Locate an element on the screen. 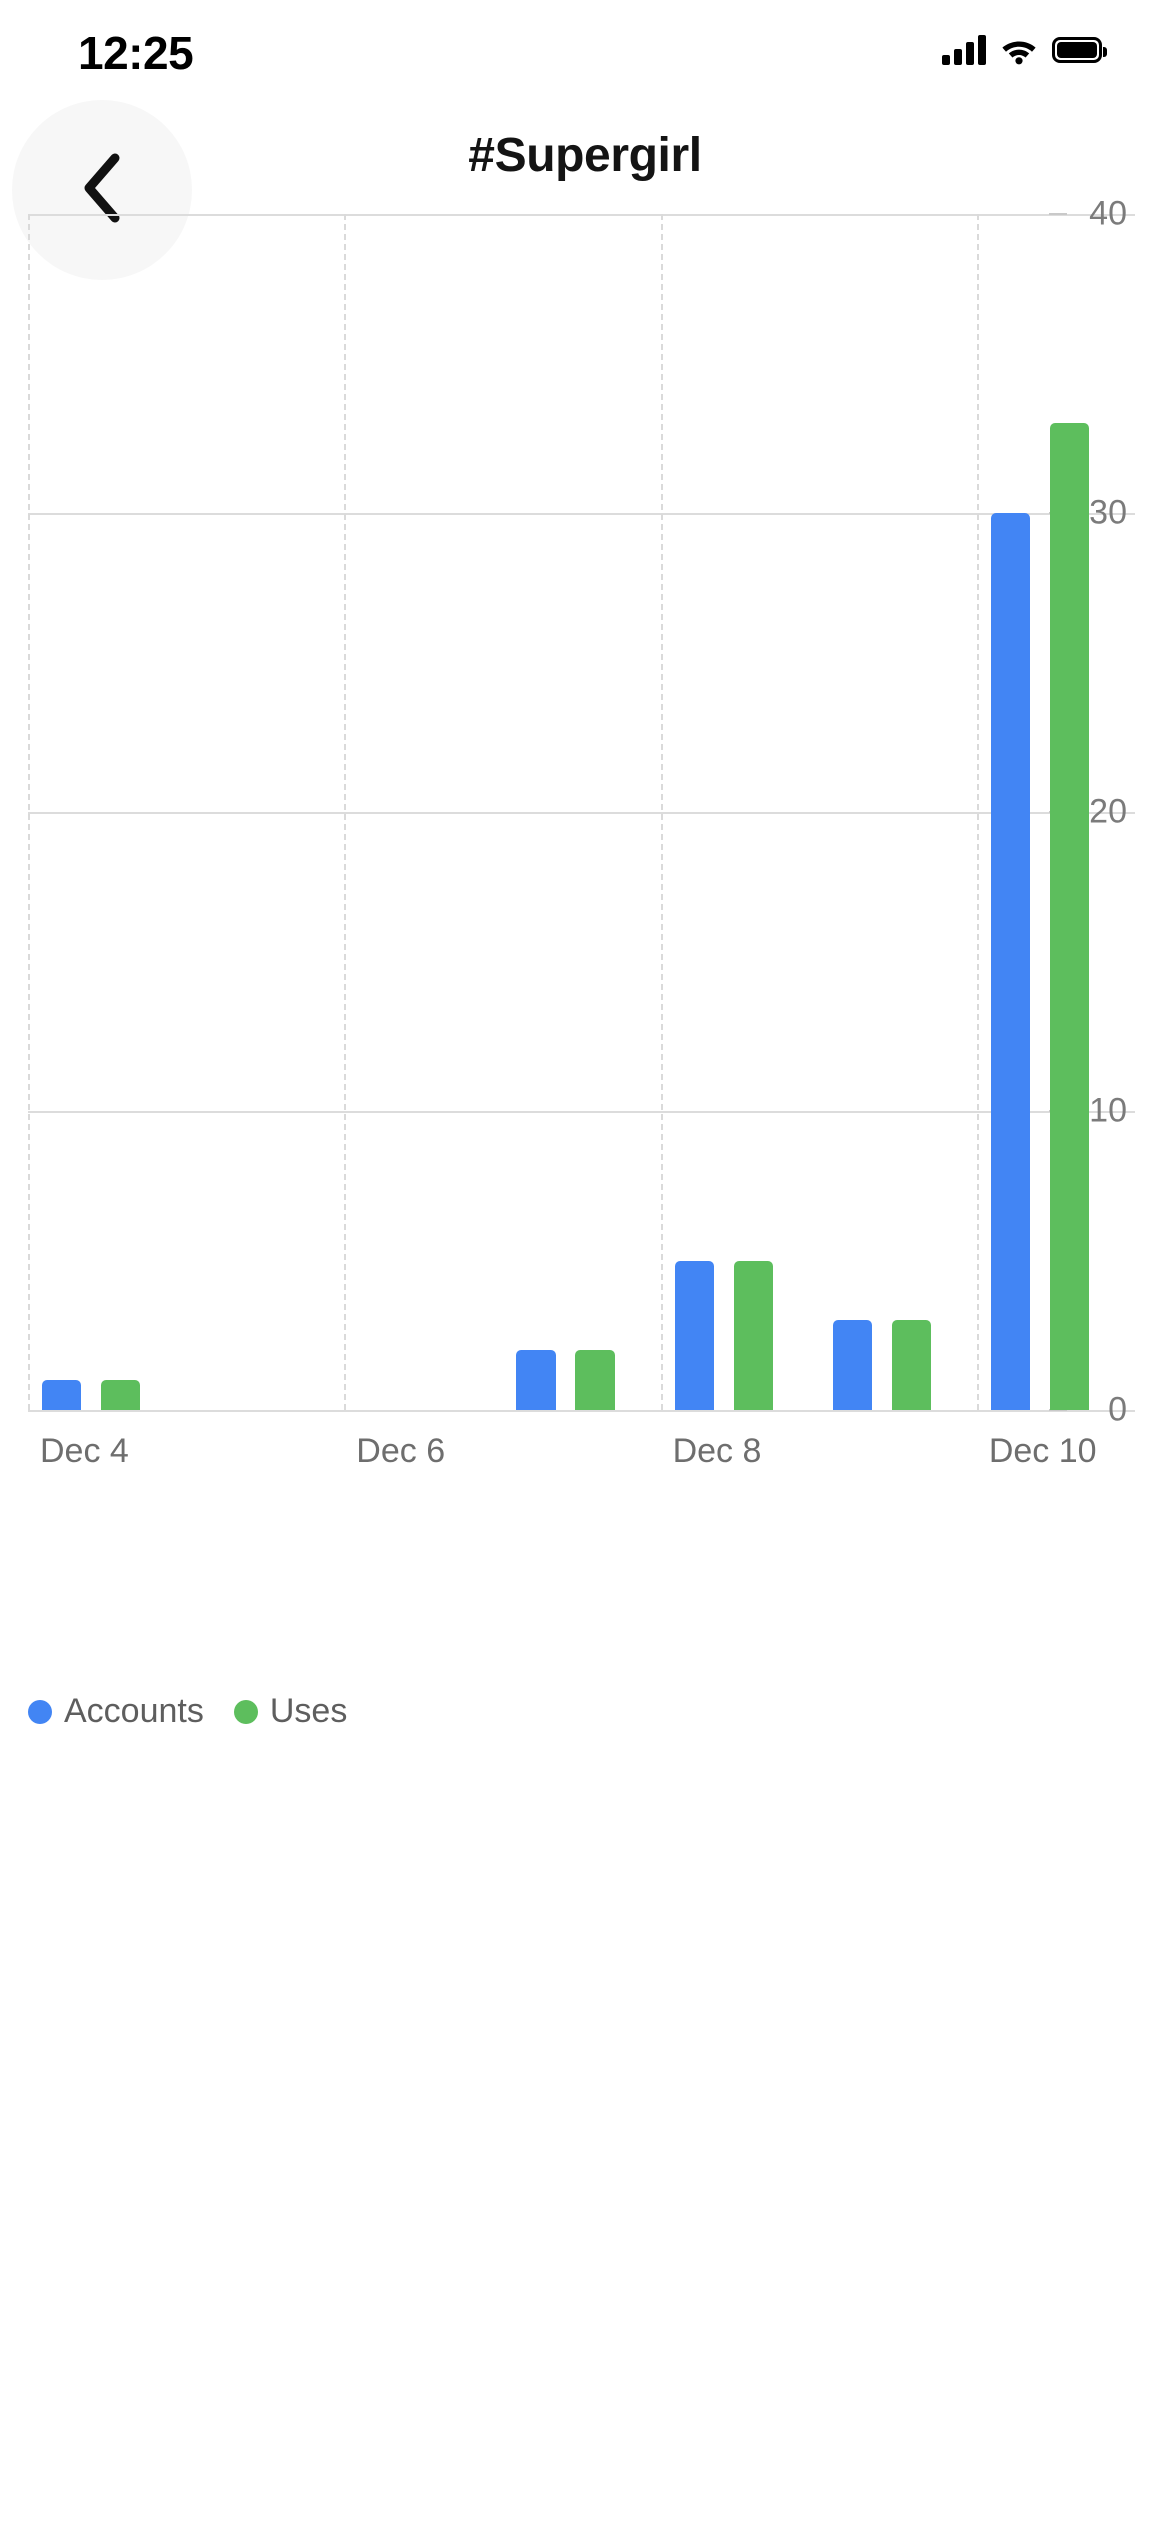 The image size is (1170, 2532). page-title: #Supergirl is located at coordinates (585, 155).